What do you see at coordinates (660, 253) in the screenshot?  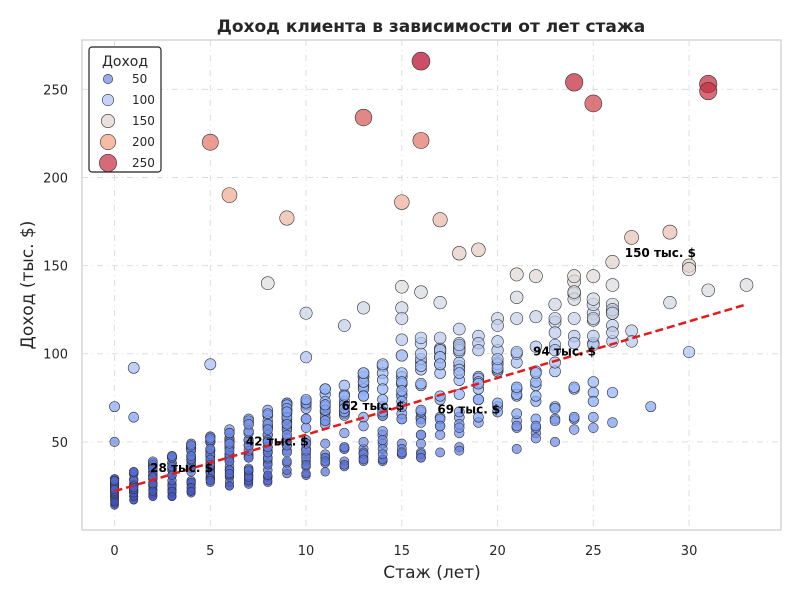 I see `annotation-label: 150 тыс. $` at bounding box center [660, 253].